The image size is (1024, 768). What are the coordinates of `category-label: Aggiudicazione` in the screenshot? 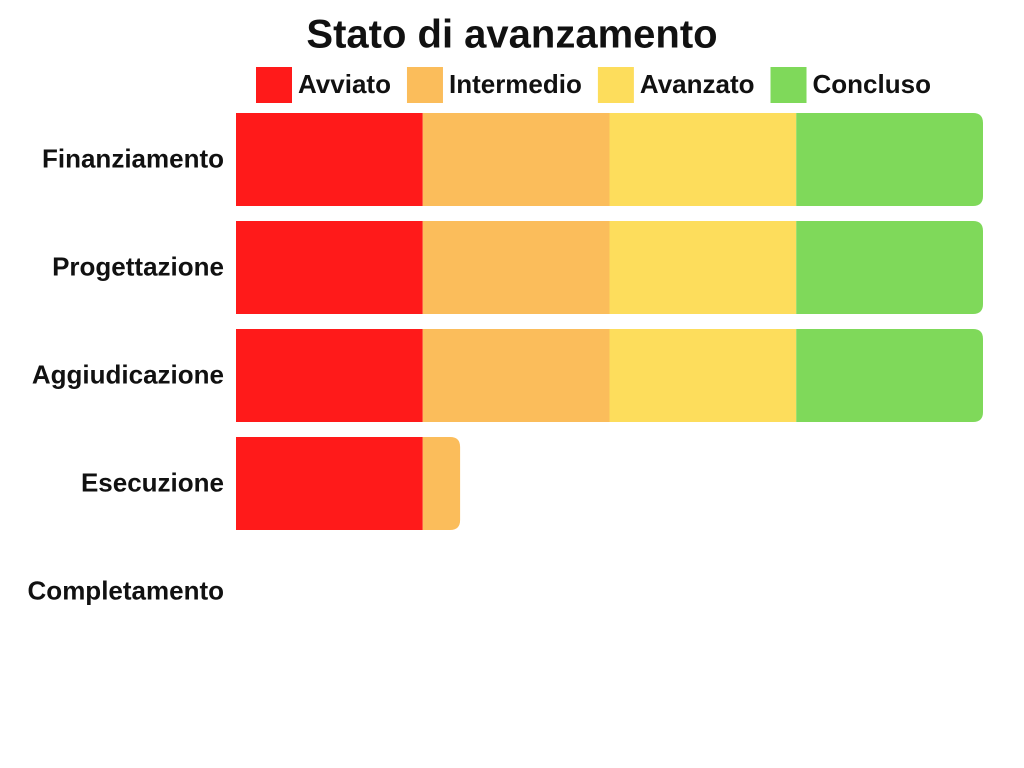 It's located at (128, 374).